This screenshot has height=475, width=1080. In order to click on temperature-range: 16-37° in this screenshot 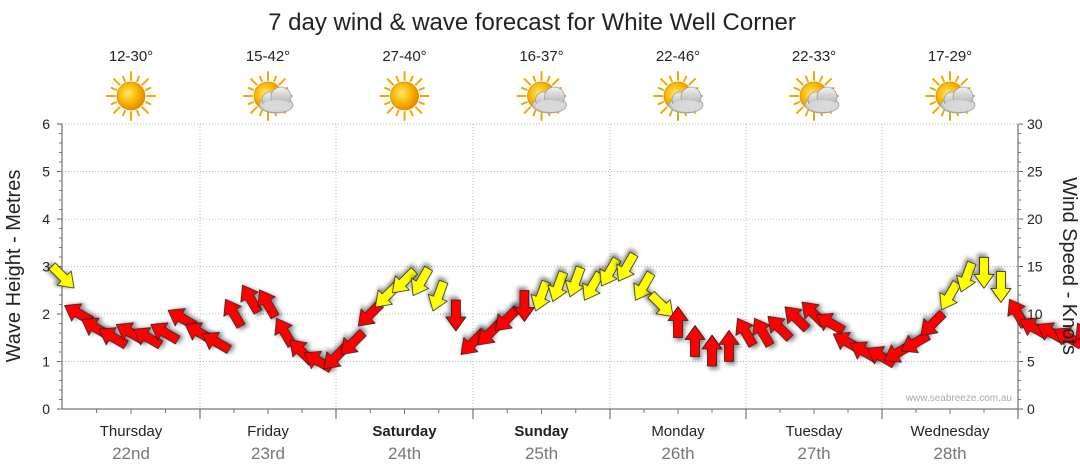, I will do `click(541, 56)`.